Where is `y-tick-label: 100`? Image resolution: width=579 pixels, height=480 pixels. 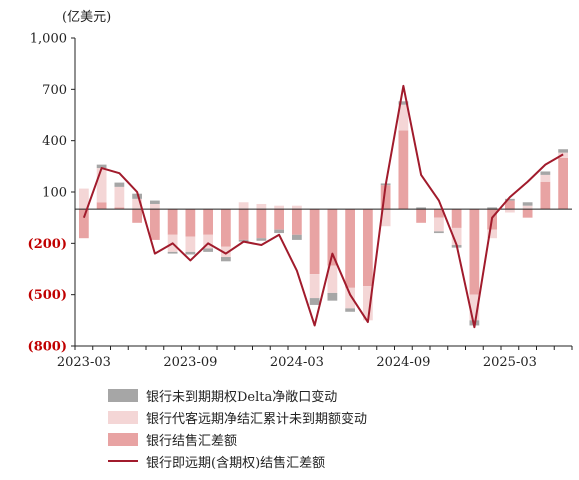
y-tick-label: 100 is located at coordinates (54, 193).